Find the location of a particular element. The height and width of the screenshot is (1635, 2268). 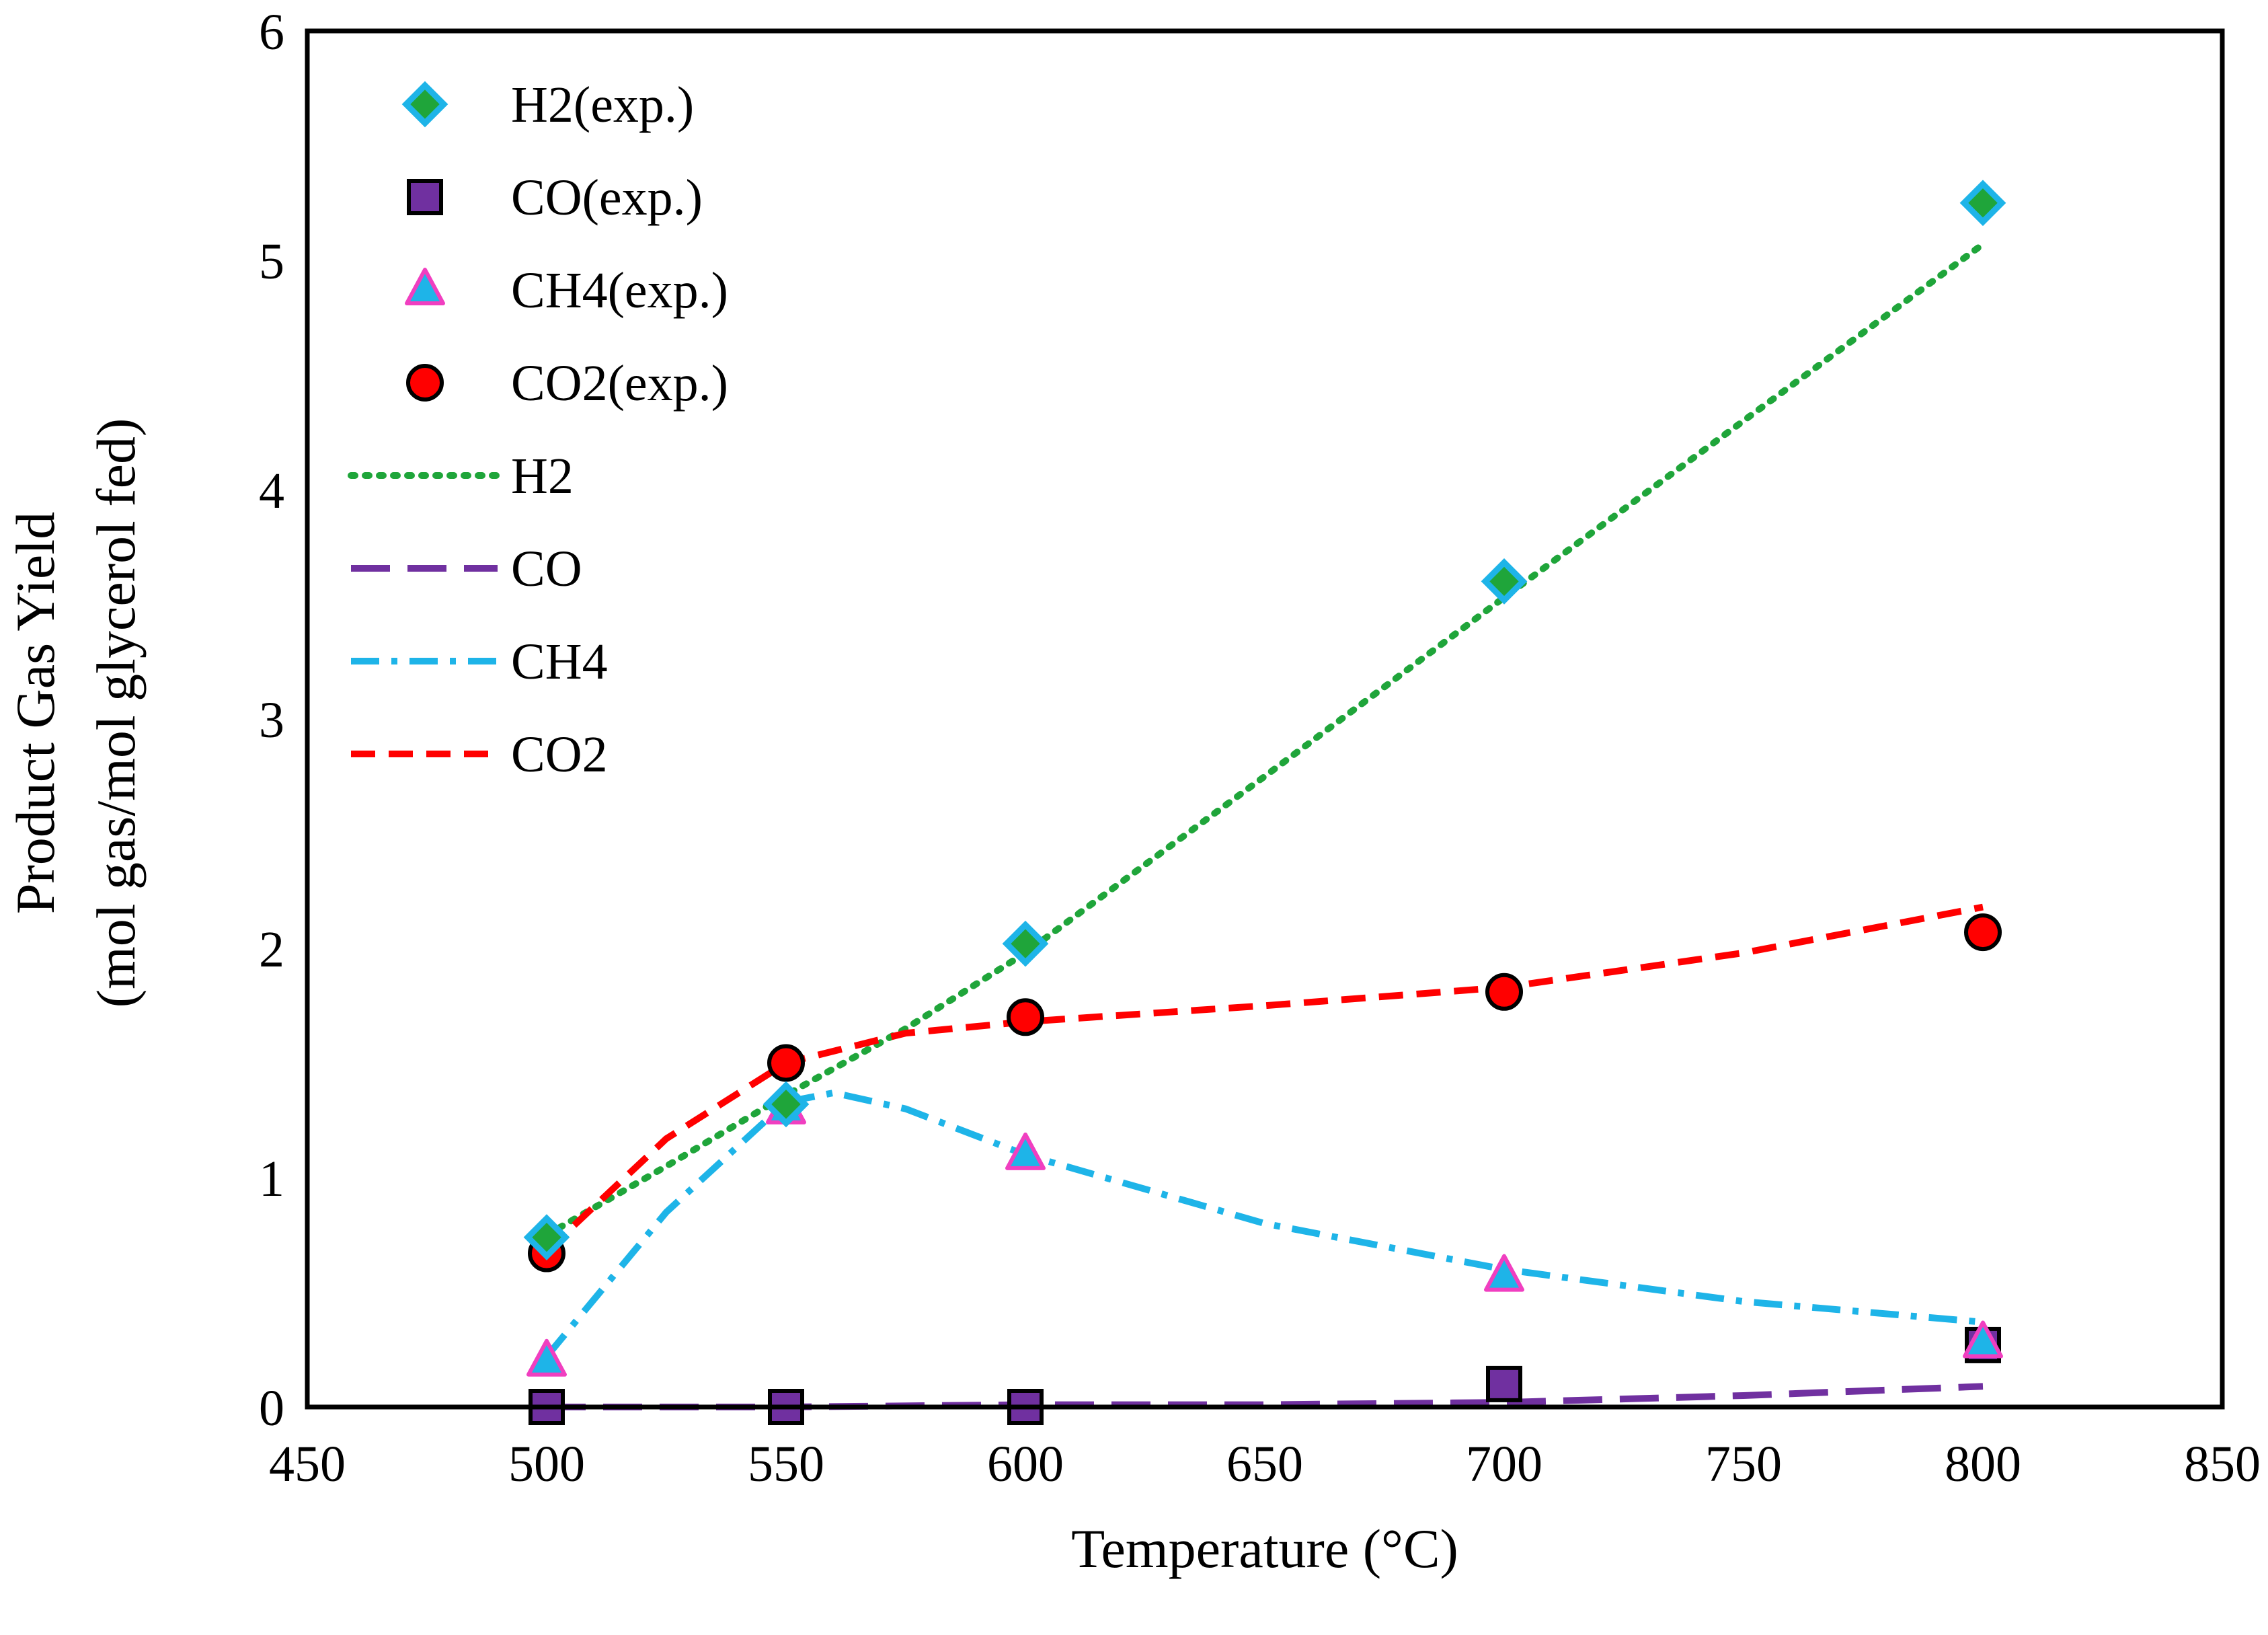

legend-item-co-exp: CO(exp.) is located at coordinates (555, 197).